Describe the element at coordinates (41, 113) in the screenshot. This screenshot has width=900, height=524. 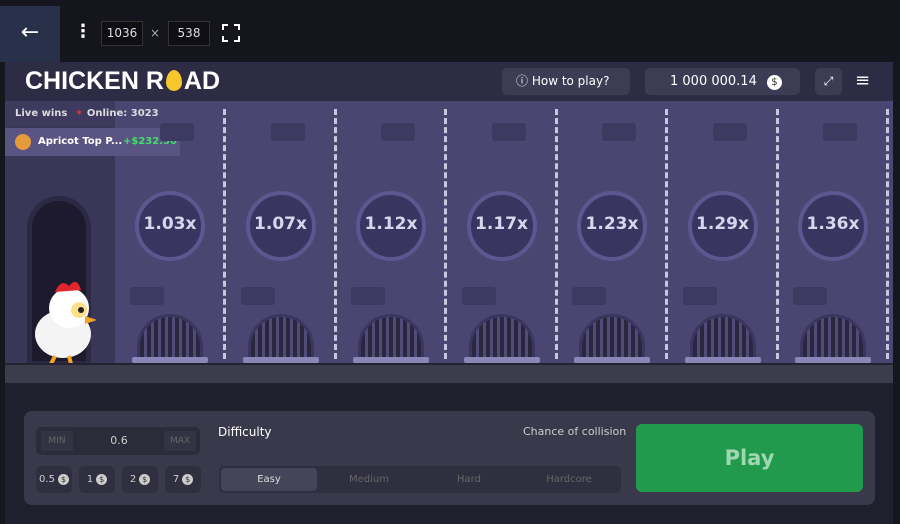
I see `live-wins-title: Live wins` at that location.